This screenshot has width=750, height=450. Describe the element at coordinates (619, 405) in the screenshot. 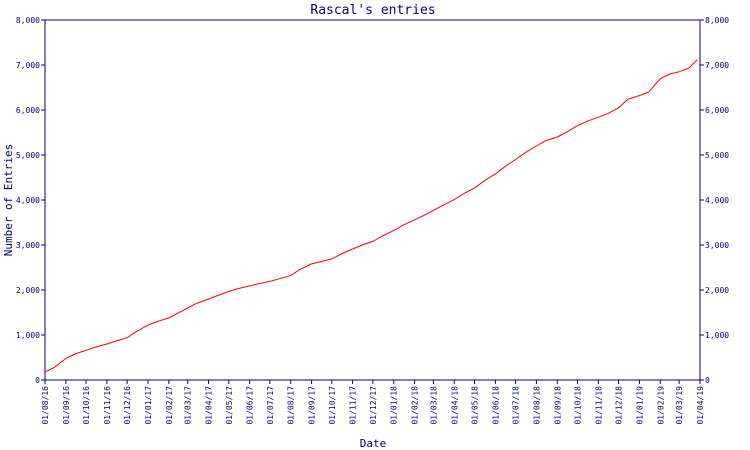

I see `x-tick-label: 01/12/18` at that location.